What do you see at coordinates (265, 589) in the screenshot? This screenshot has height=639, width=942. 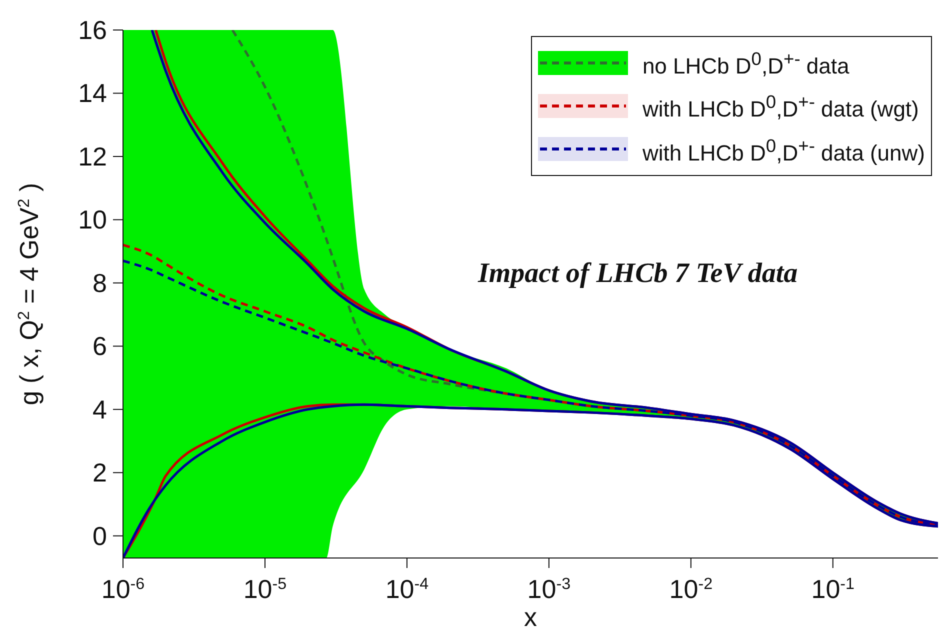 I see `x-tick-label: 10$^{-5}$` at bounding box center [265, 589].